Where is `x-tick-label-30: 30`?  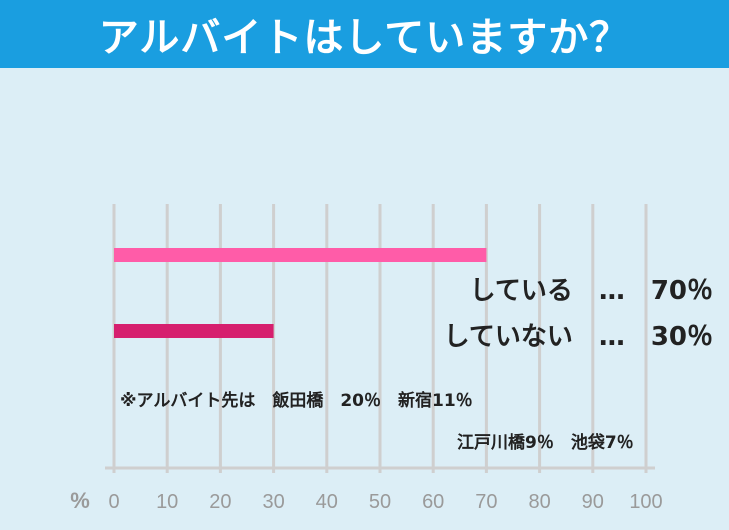
x-tick-label-30: 30 is located at coordinates (273, 502).